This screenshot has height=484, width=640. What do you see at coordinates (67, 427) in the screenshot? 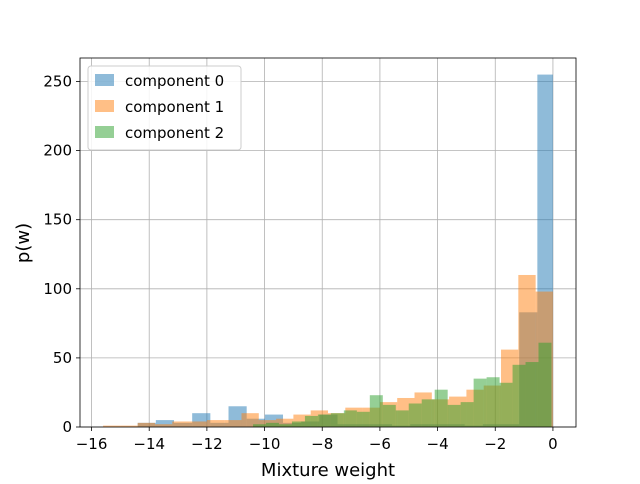
I see `y-tick-label: 0` at bounding box center [67, 427].